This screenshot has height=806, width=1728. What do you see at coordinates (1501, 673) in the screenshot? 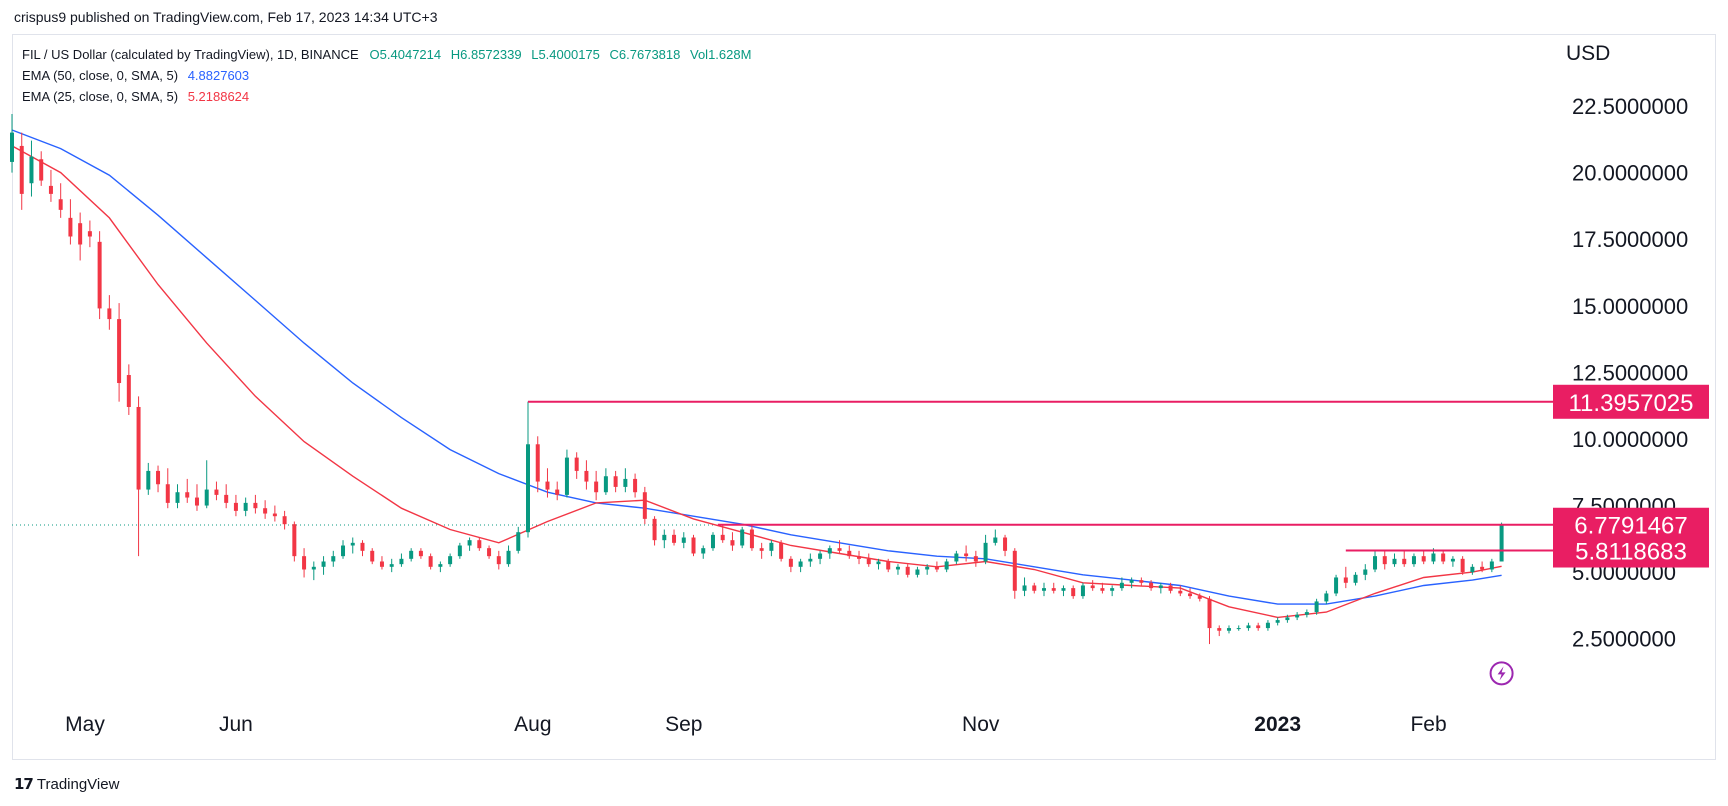
I see `lightning-icon` at bounding box center [1501, 673].